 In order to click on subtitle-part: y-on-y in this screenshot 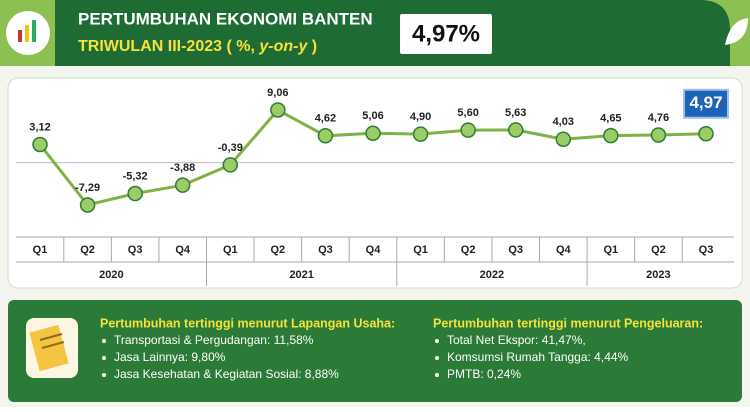, I will do `click(283, 46)`.